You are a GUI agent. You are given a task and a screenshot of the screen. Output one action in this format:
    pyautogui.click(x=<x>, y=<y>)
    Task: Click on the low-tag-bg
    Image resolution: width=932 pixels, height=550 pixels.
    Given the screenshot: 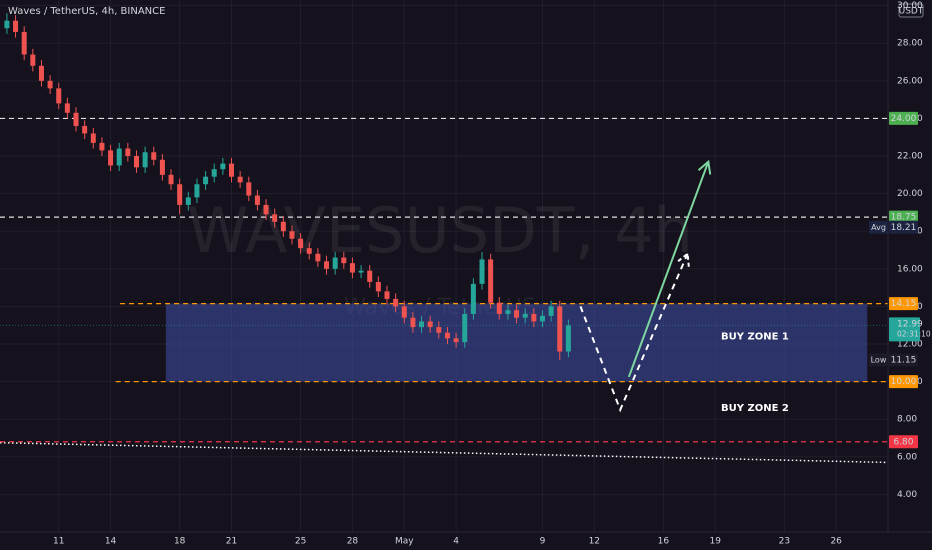 What is the action you would take?
    pyautogui.click(x=878, y=360)
    